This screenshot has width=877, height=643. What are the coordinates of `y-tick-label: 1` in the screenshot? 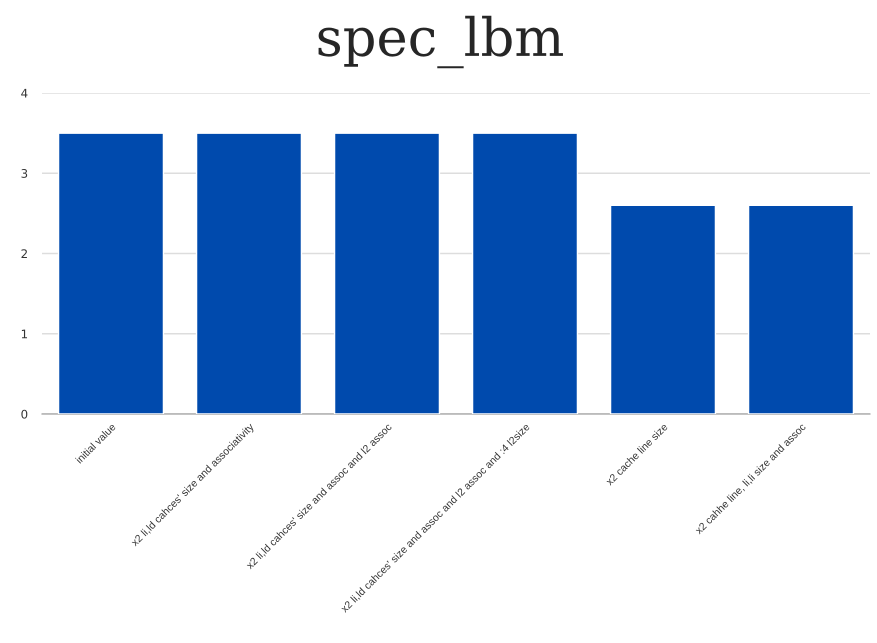 It's located at (25, 334).